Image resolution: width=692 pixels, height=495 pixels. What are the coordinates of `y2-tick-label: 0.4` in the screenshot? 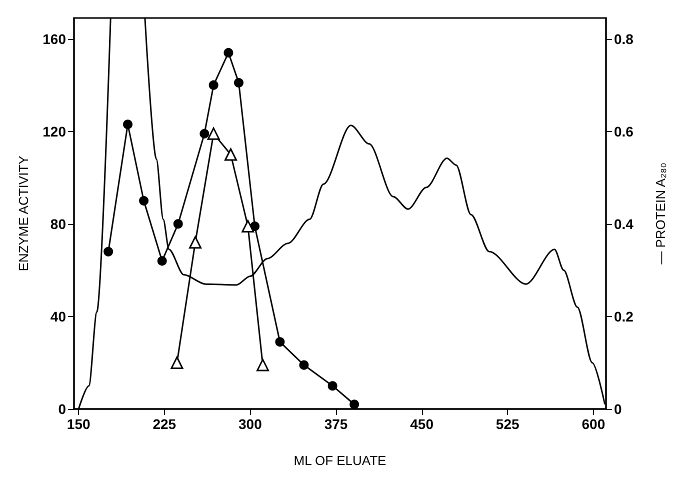 It's located at (624, 224).